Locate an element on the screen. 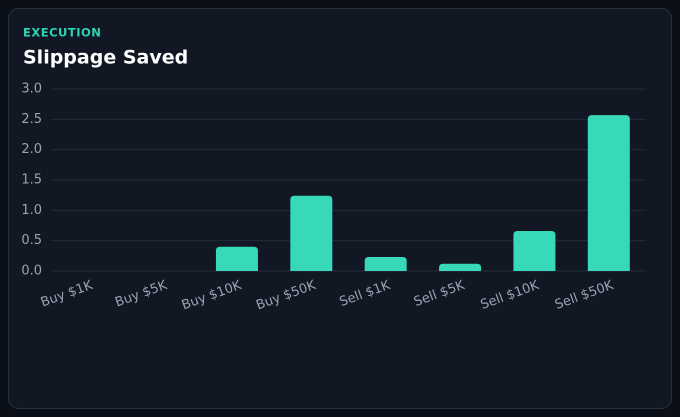 Image resolution: width=680 pixels, height=417 pixels. y-tick-label: 1.5 is located at coordinates (31, 180).